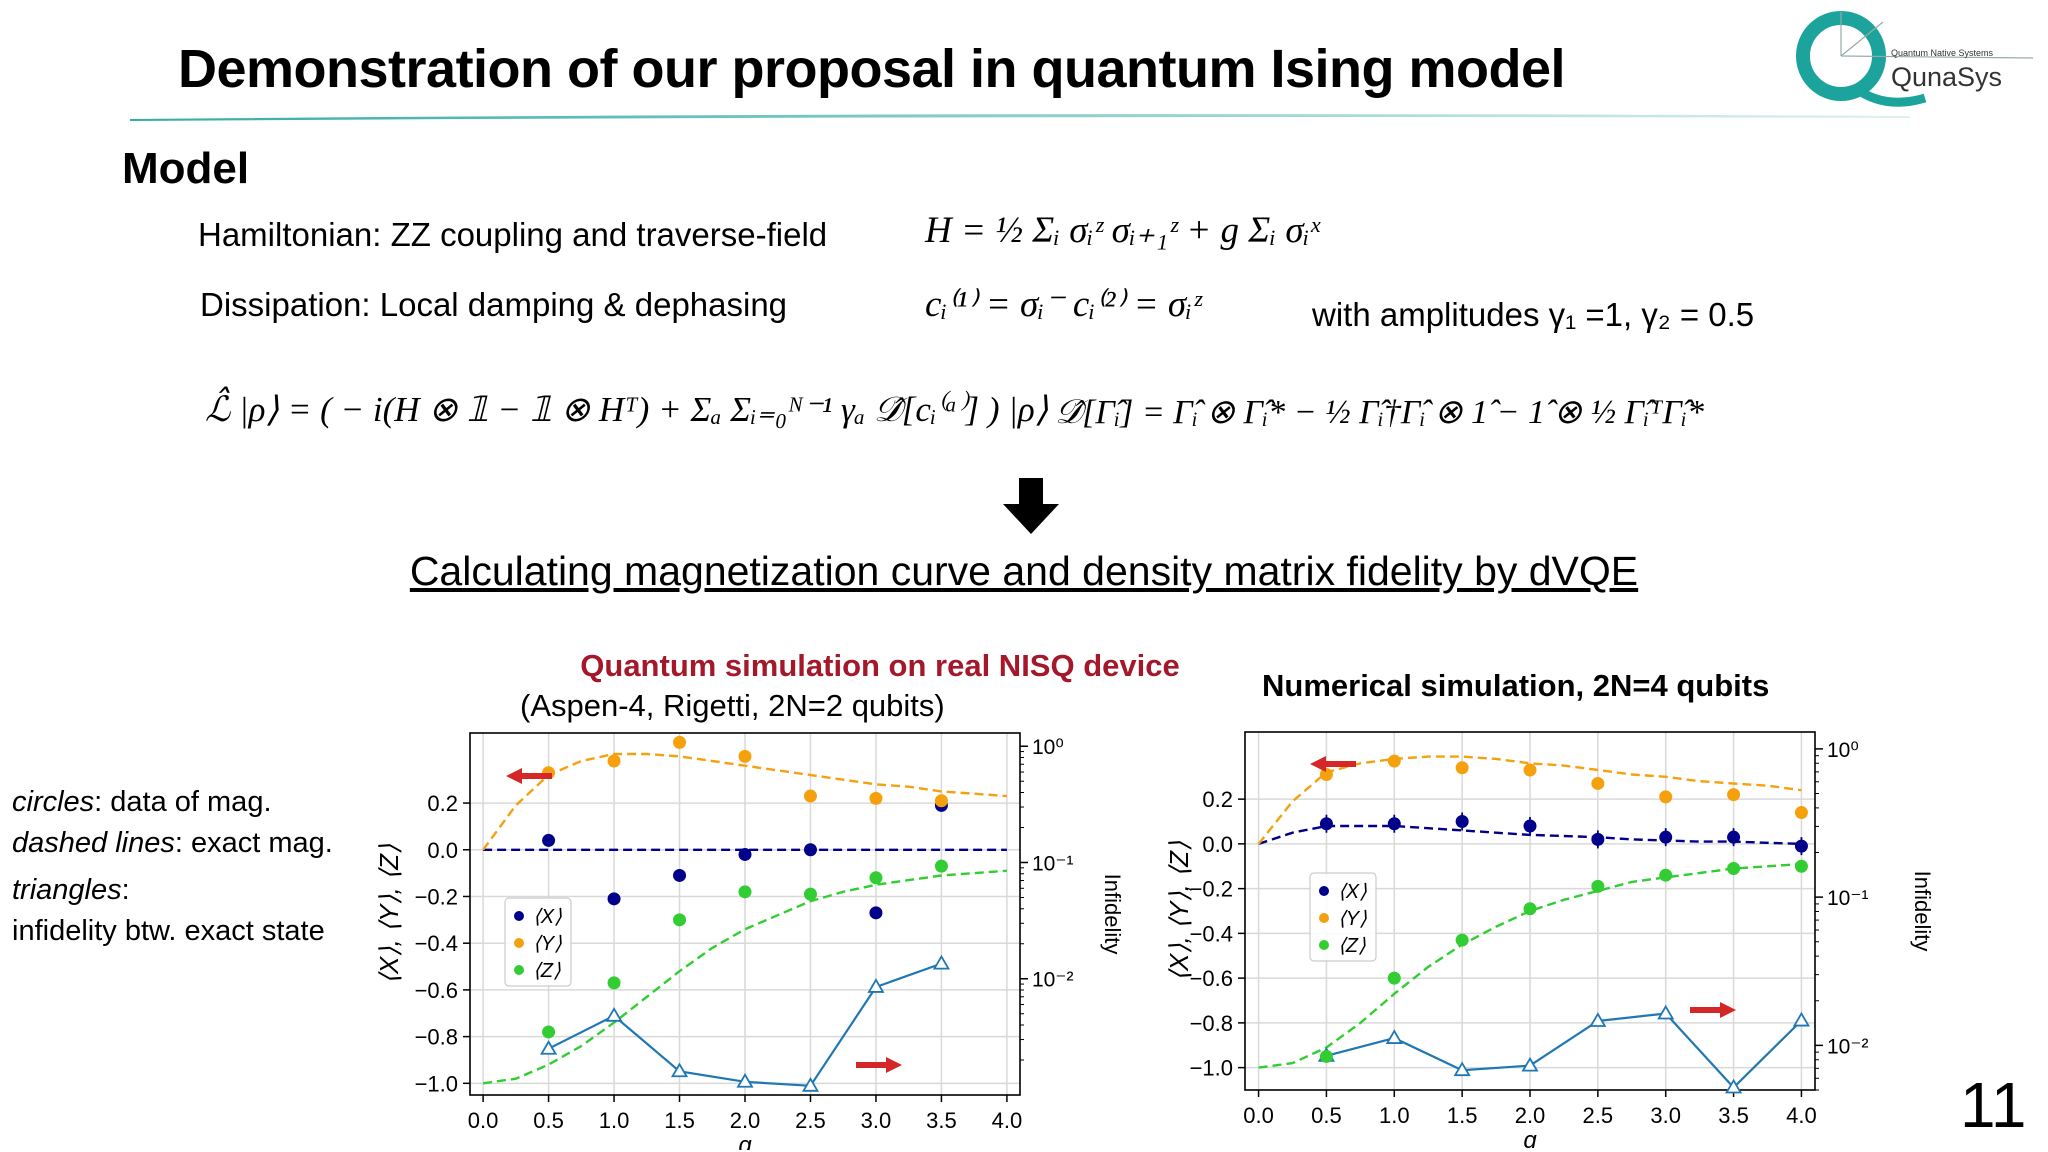  I want to click on x-tick-label: 3.0, so click(876, 1120).